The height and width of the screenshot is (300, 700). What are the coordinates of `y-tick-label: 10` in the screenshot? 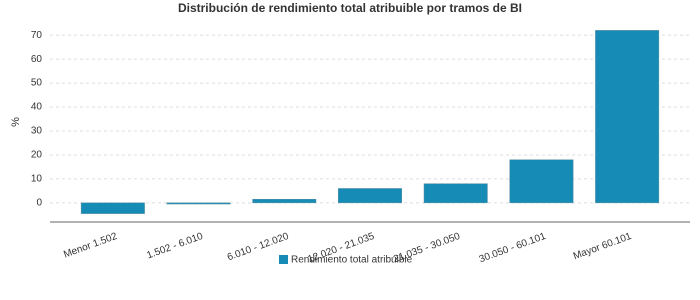 It's located at (37, 179).